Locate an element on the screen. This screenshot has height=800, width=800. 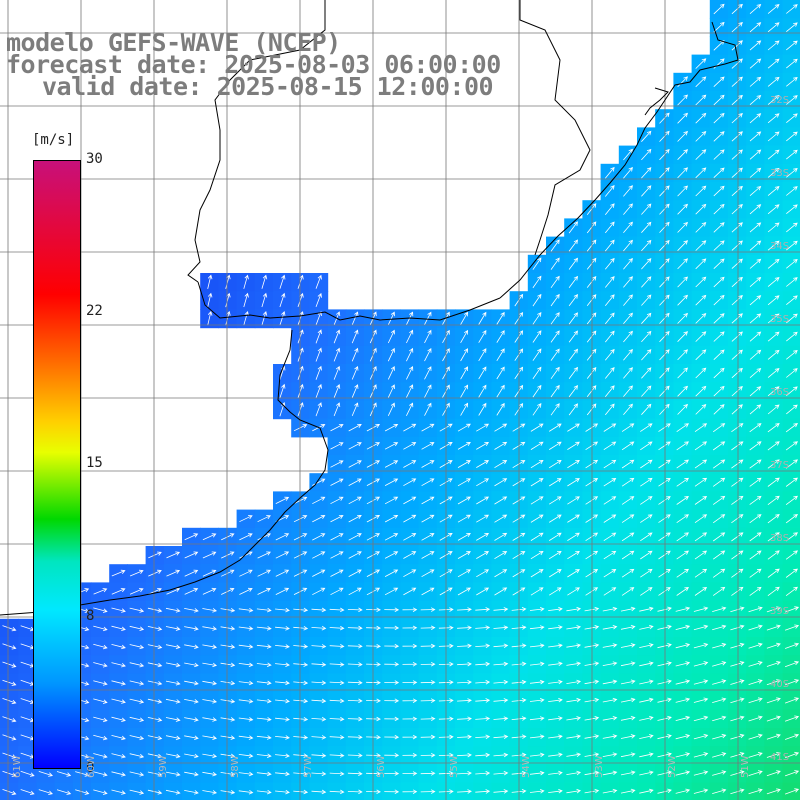
latitude-label: 39S is located at coordinates (780, 611).